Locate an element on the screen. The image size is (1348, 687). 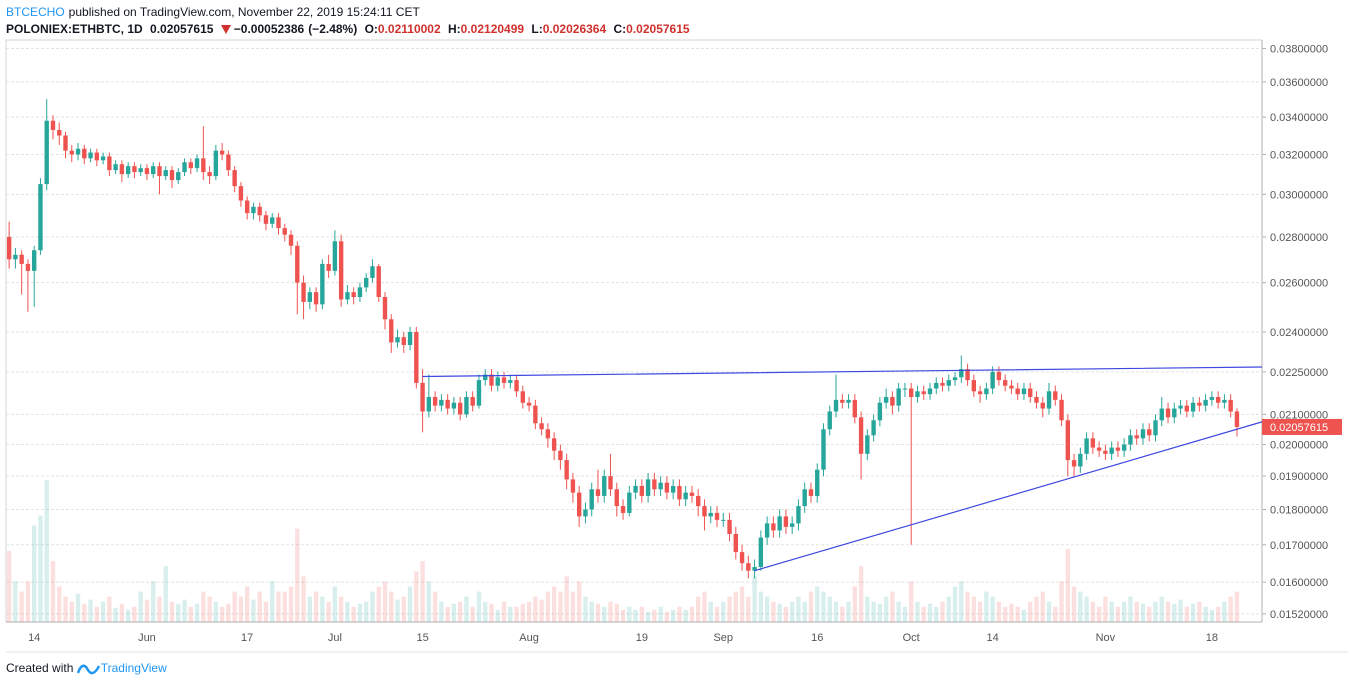
y-tick-label: 0.03000000 is located at coordinates (1299, 195).